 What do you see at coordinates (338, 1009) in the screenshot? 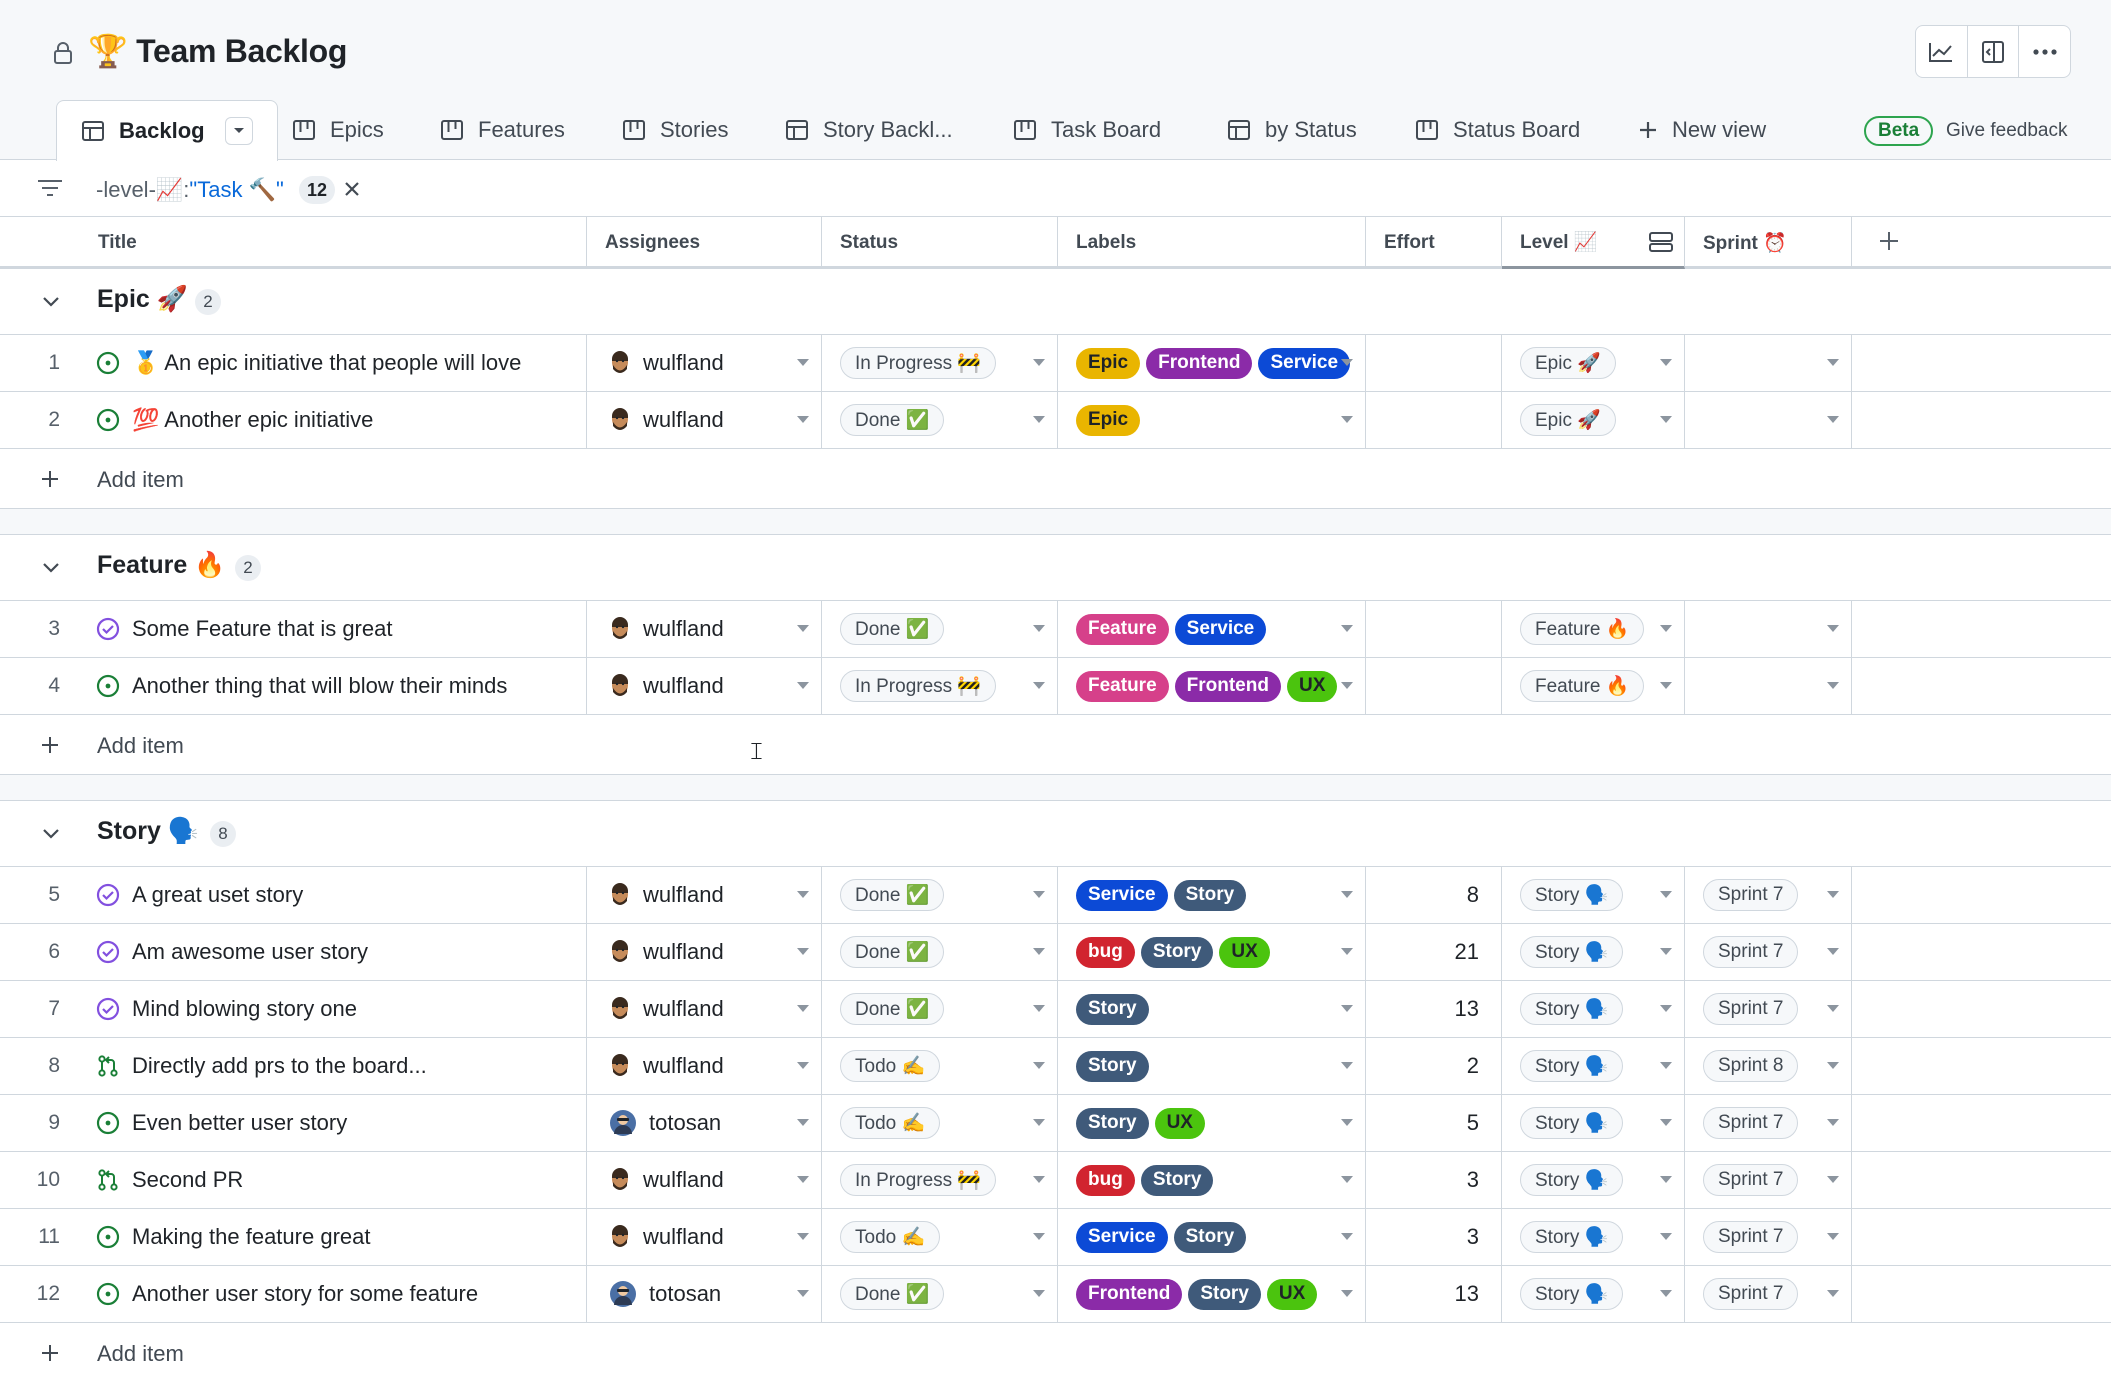
I see `title-cell: Mind blowing story one` at bounding box center [338, 1009].